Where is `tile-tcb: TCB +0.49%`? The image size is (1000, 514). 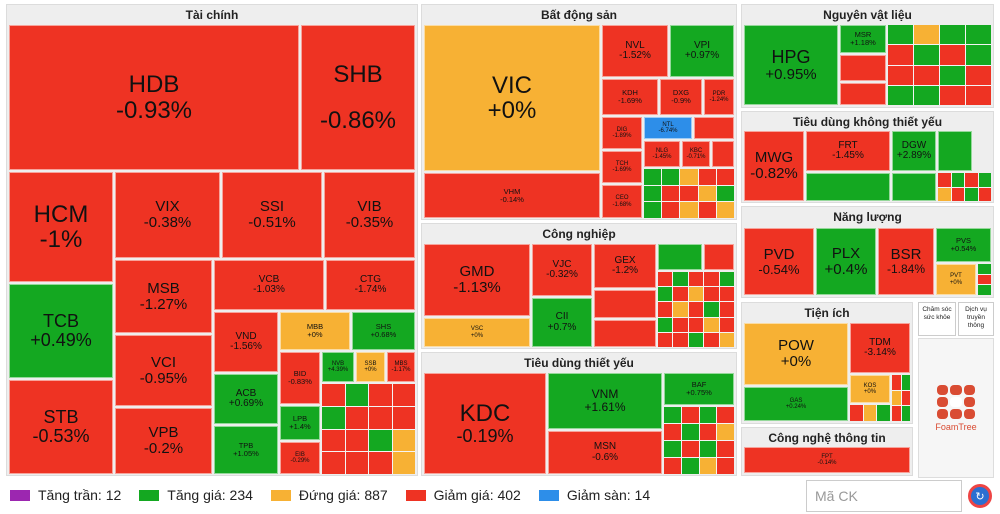
tile-tcb: TCB +0.49% is located at coordinates (61, 331).